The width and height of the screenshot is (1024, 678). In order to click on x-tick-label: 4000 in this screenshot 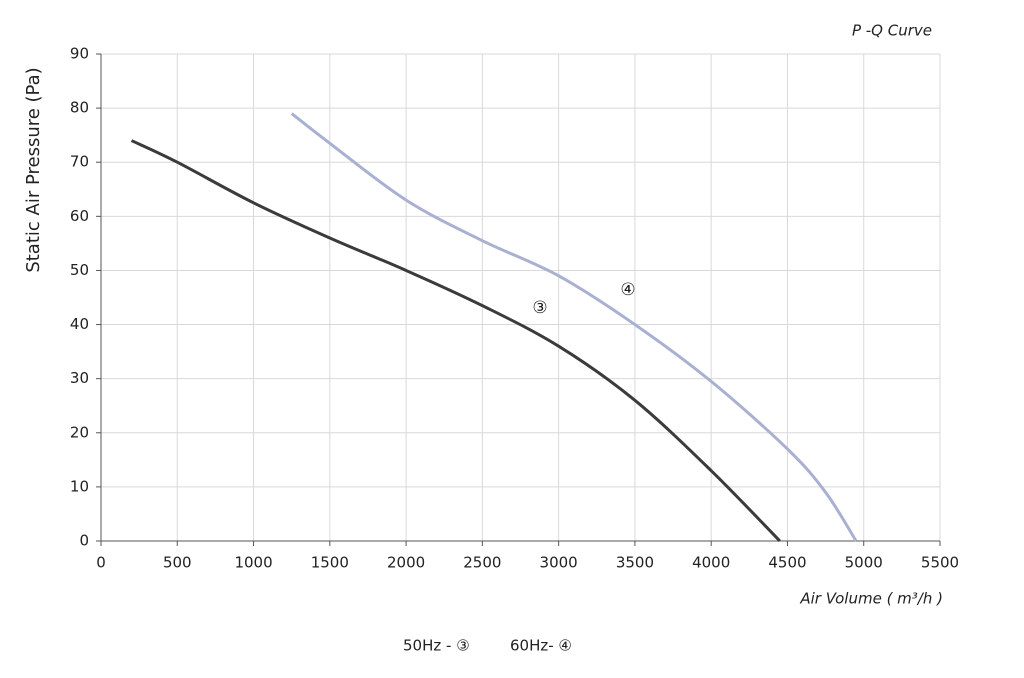, I will do `click(711, 563)`.